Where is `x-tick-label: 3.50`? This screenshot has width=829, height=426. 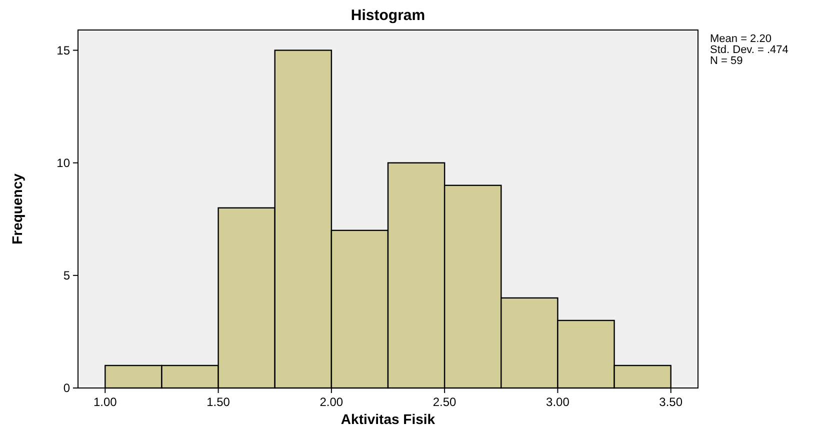 x-tick-label: 3.50 is located at coordinates (671, 402).